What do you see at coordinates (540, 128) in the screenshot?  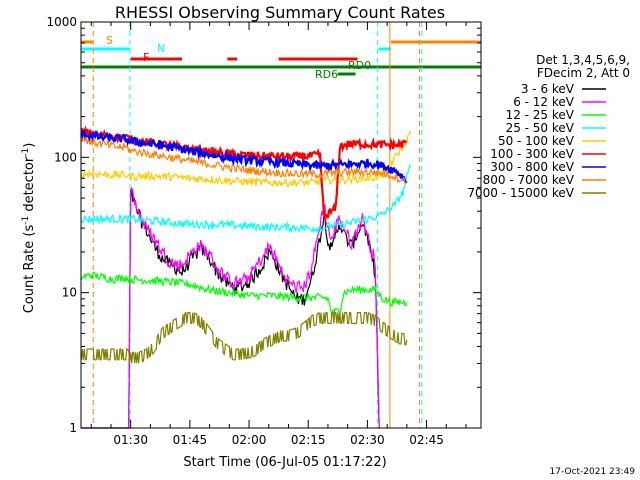 I see `legend-entry-label: 25 - 50 keV` at bounding box center [540, 128].